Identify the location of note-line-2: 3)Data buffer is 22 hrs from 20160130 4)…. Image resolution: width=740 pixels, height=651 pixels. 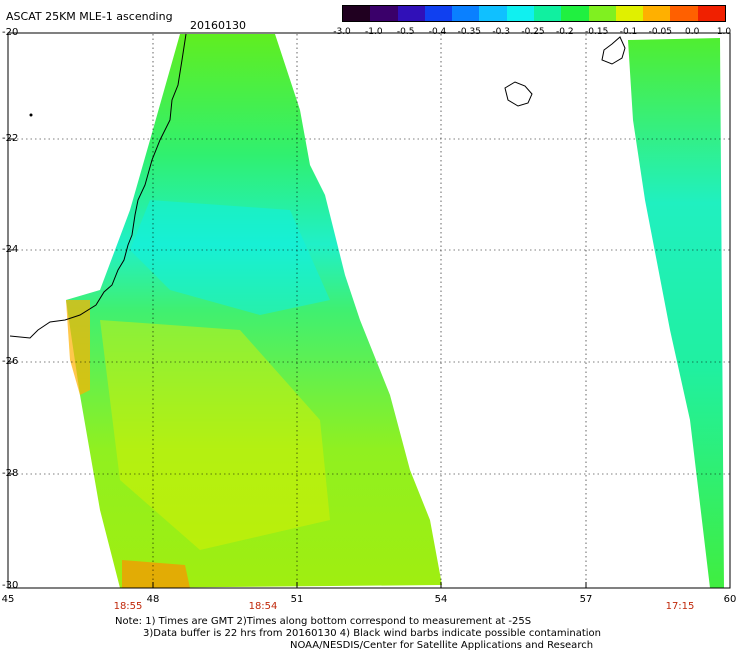
(372, 633).